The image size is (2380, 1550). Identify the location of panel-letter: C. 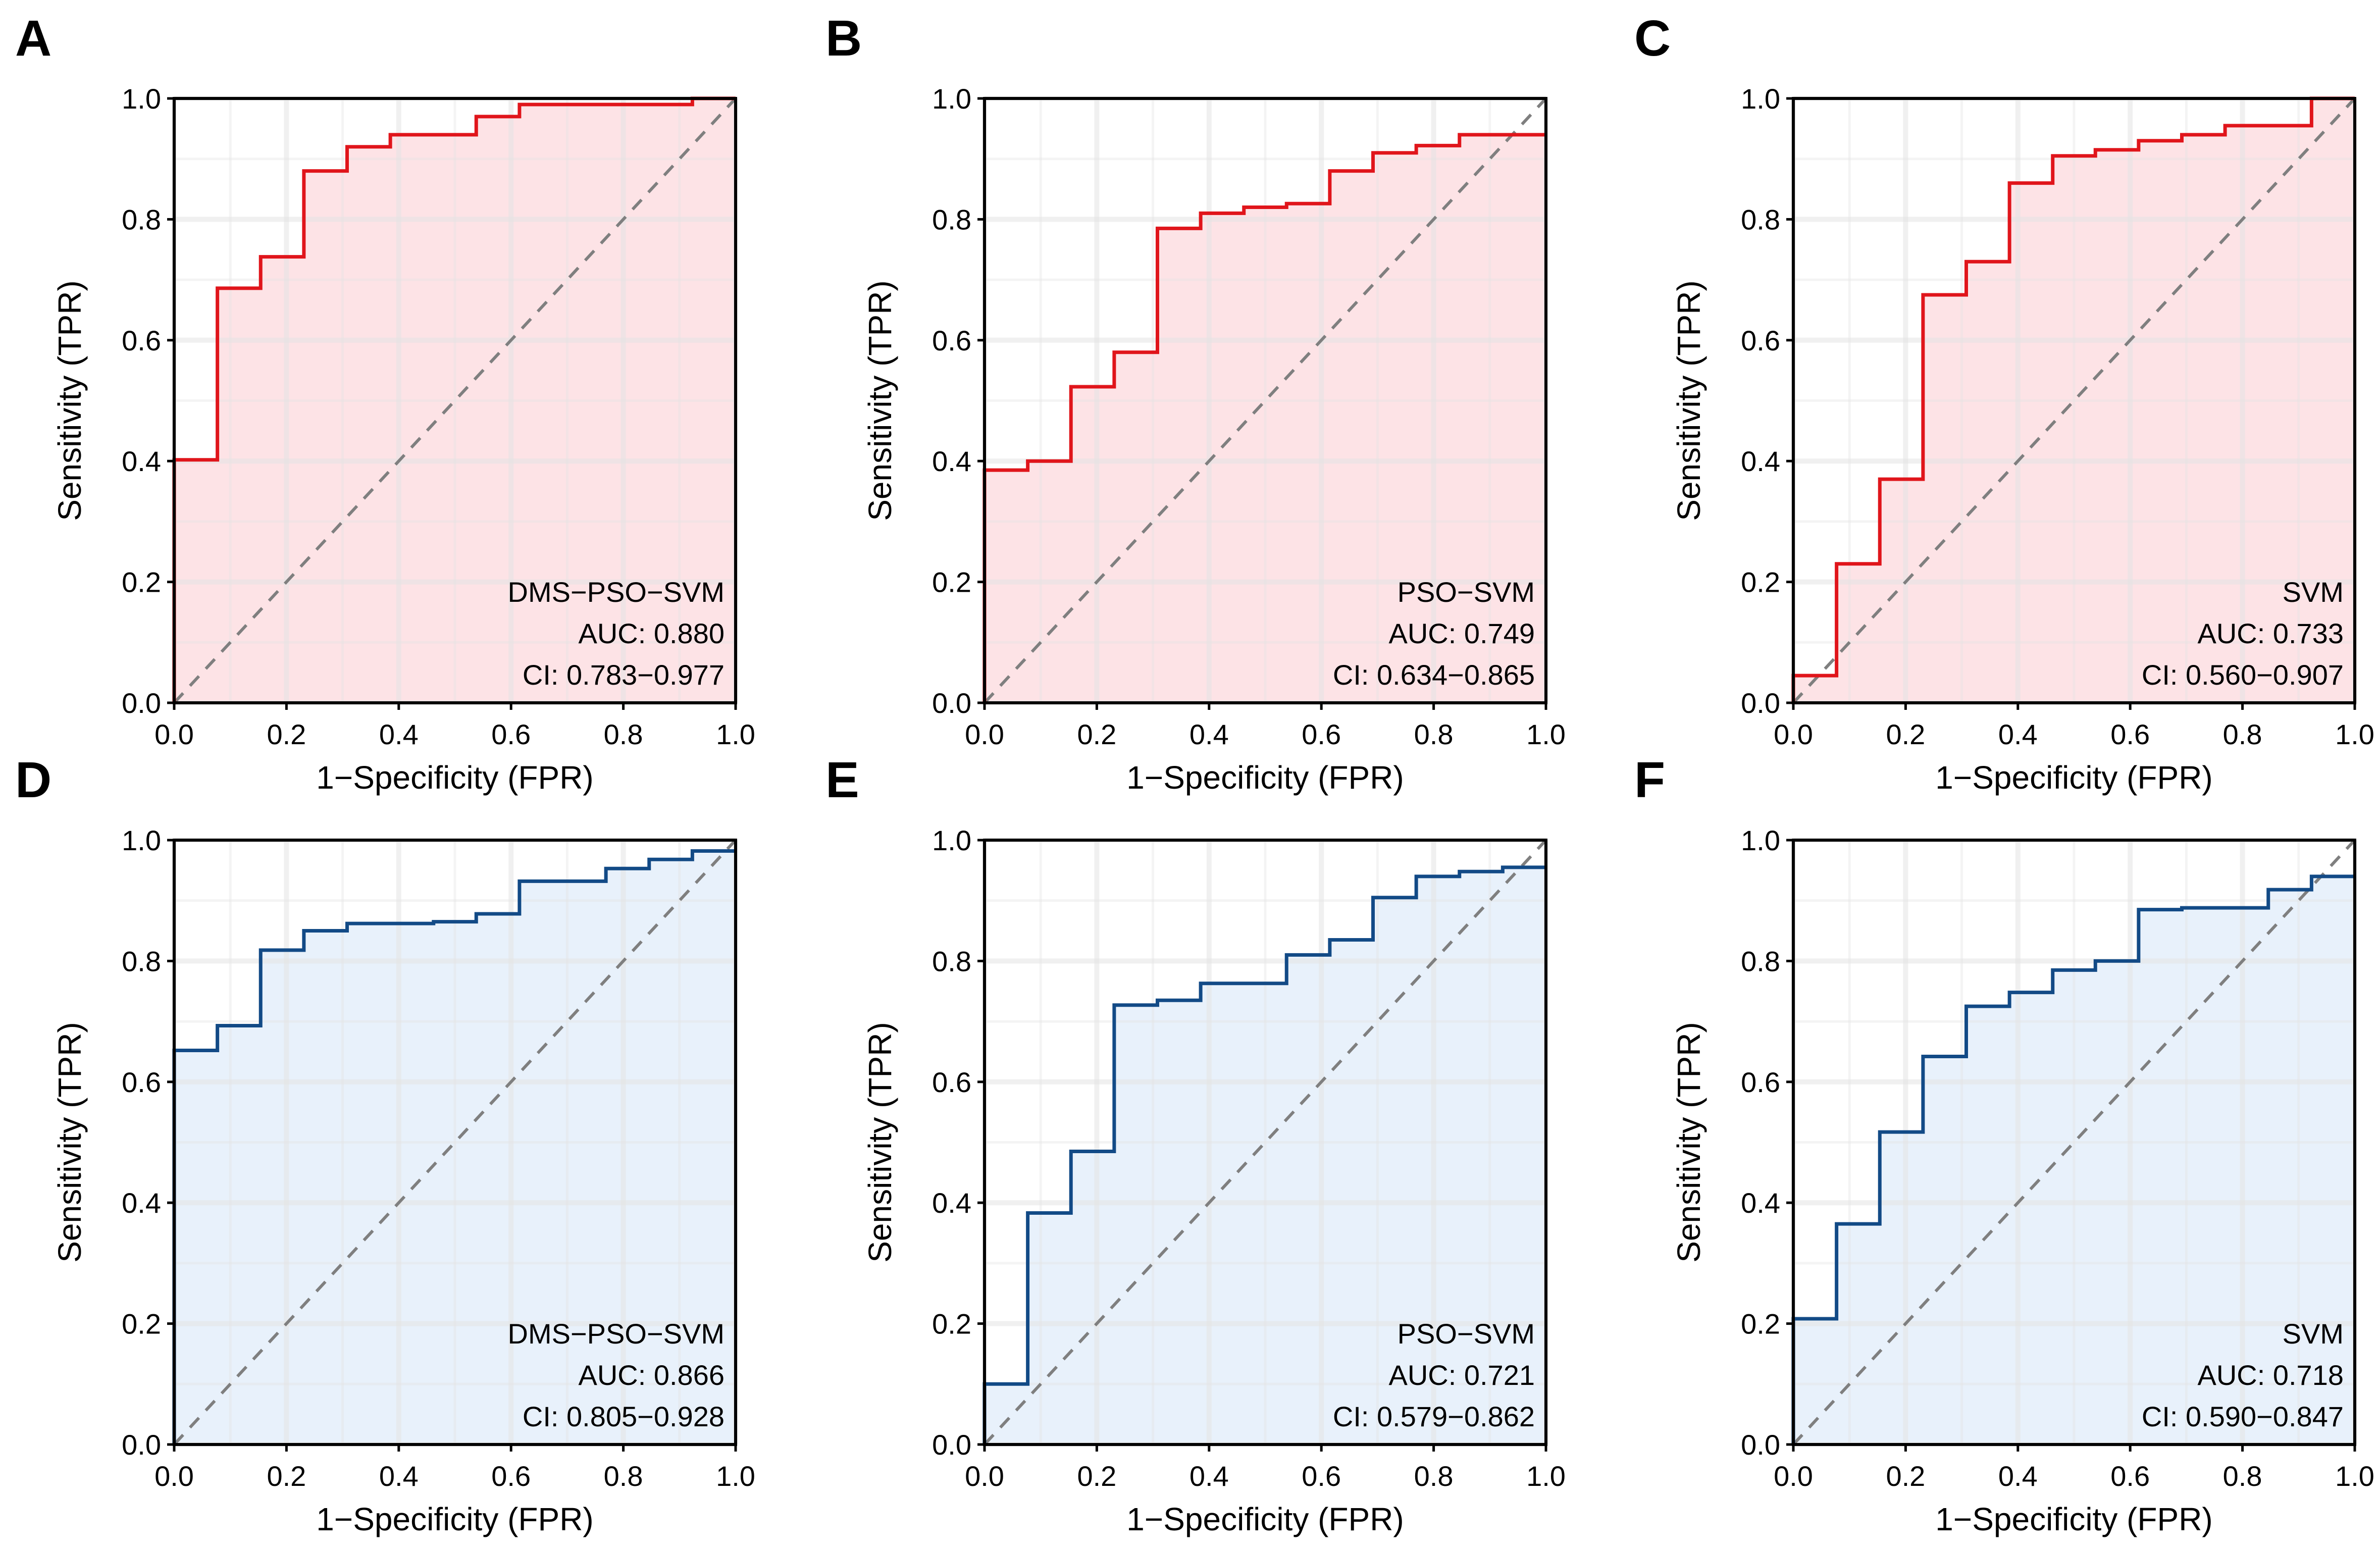
(1653, 38).